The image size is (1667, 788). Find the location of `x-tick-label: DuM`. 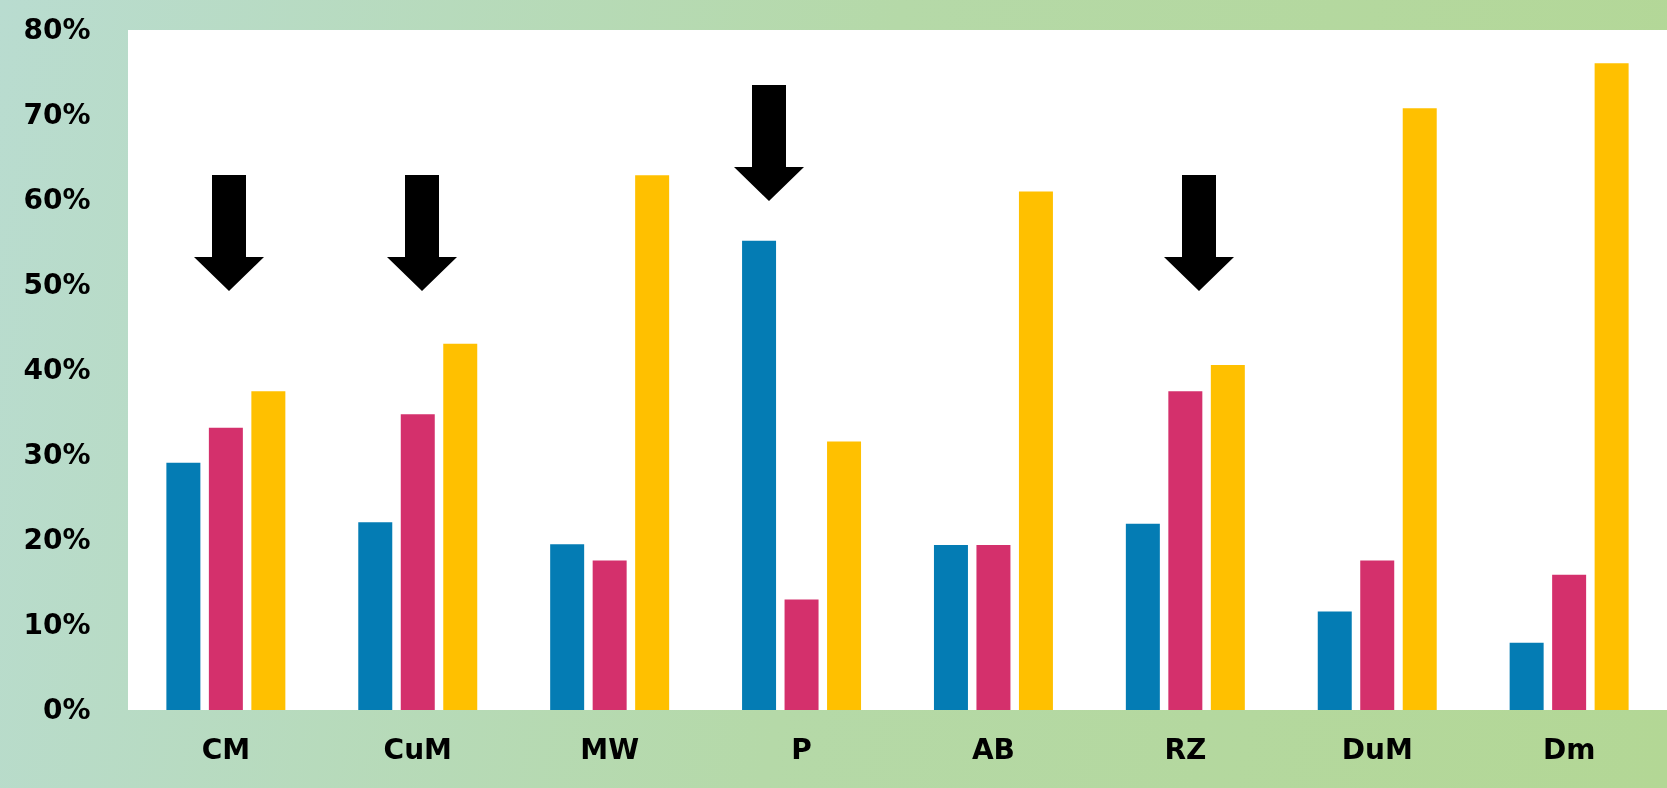

x-tick-label: DuM is located at coordinates (1377, 749).